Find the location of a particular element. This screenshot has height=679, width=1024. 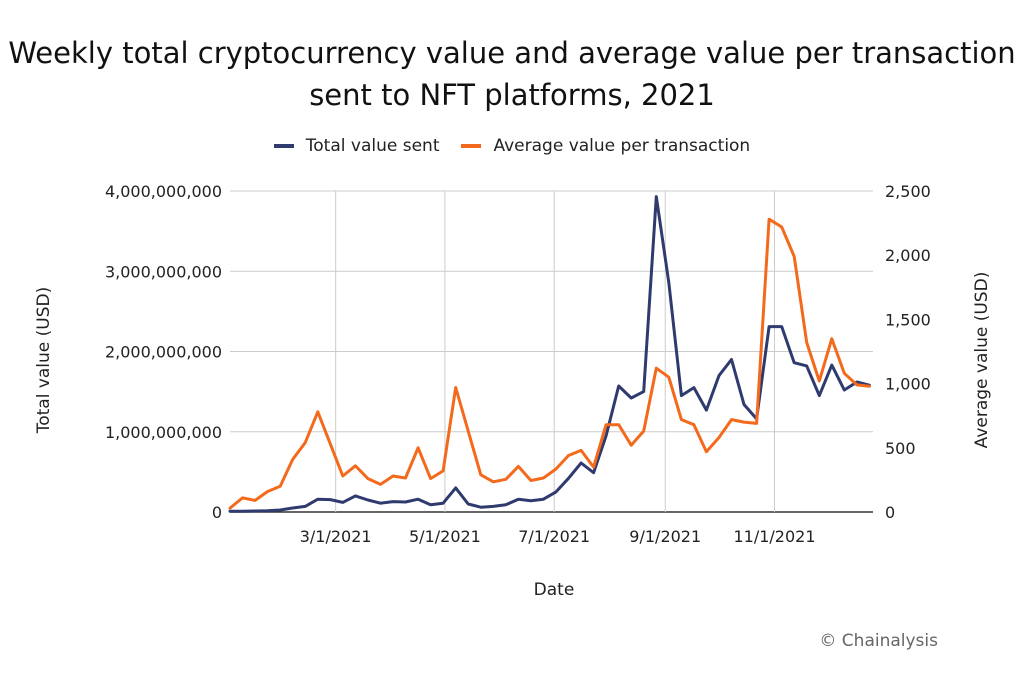

y-tick-label-right: 2,500 is located at coordinates (908, 191).